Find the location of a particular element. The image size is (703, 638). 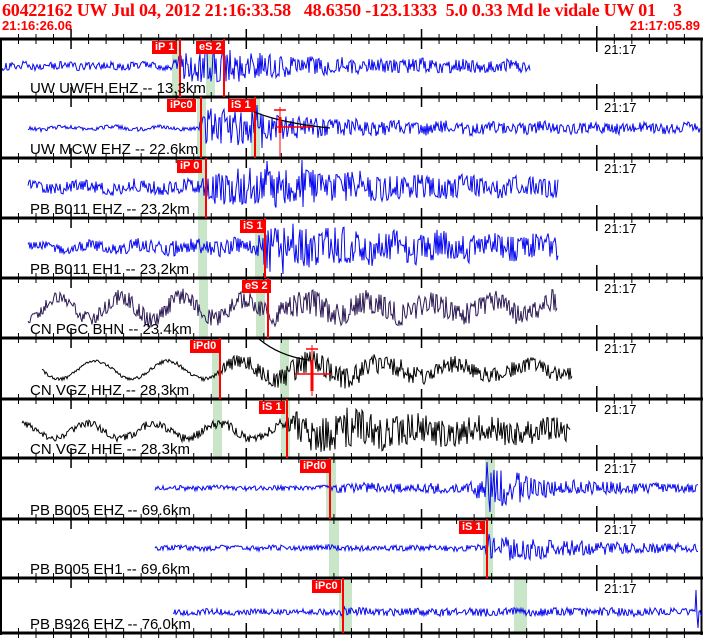

station-label: UW UWFH EHZ -- 13.3km is located at coordinates (118, 88).